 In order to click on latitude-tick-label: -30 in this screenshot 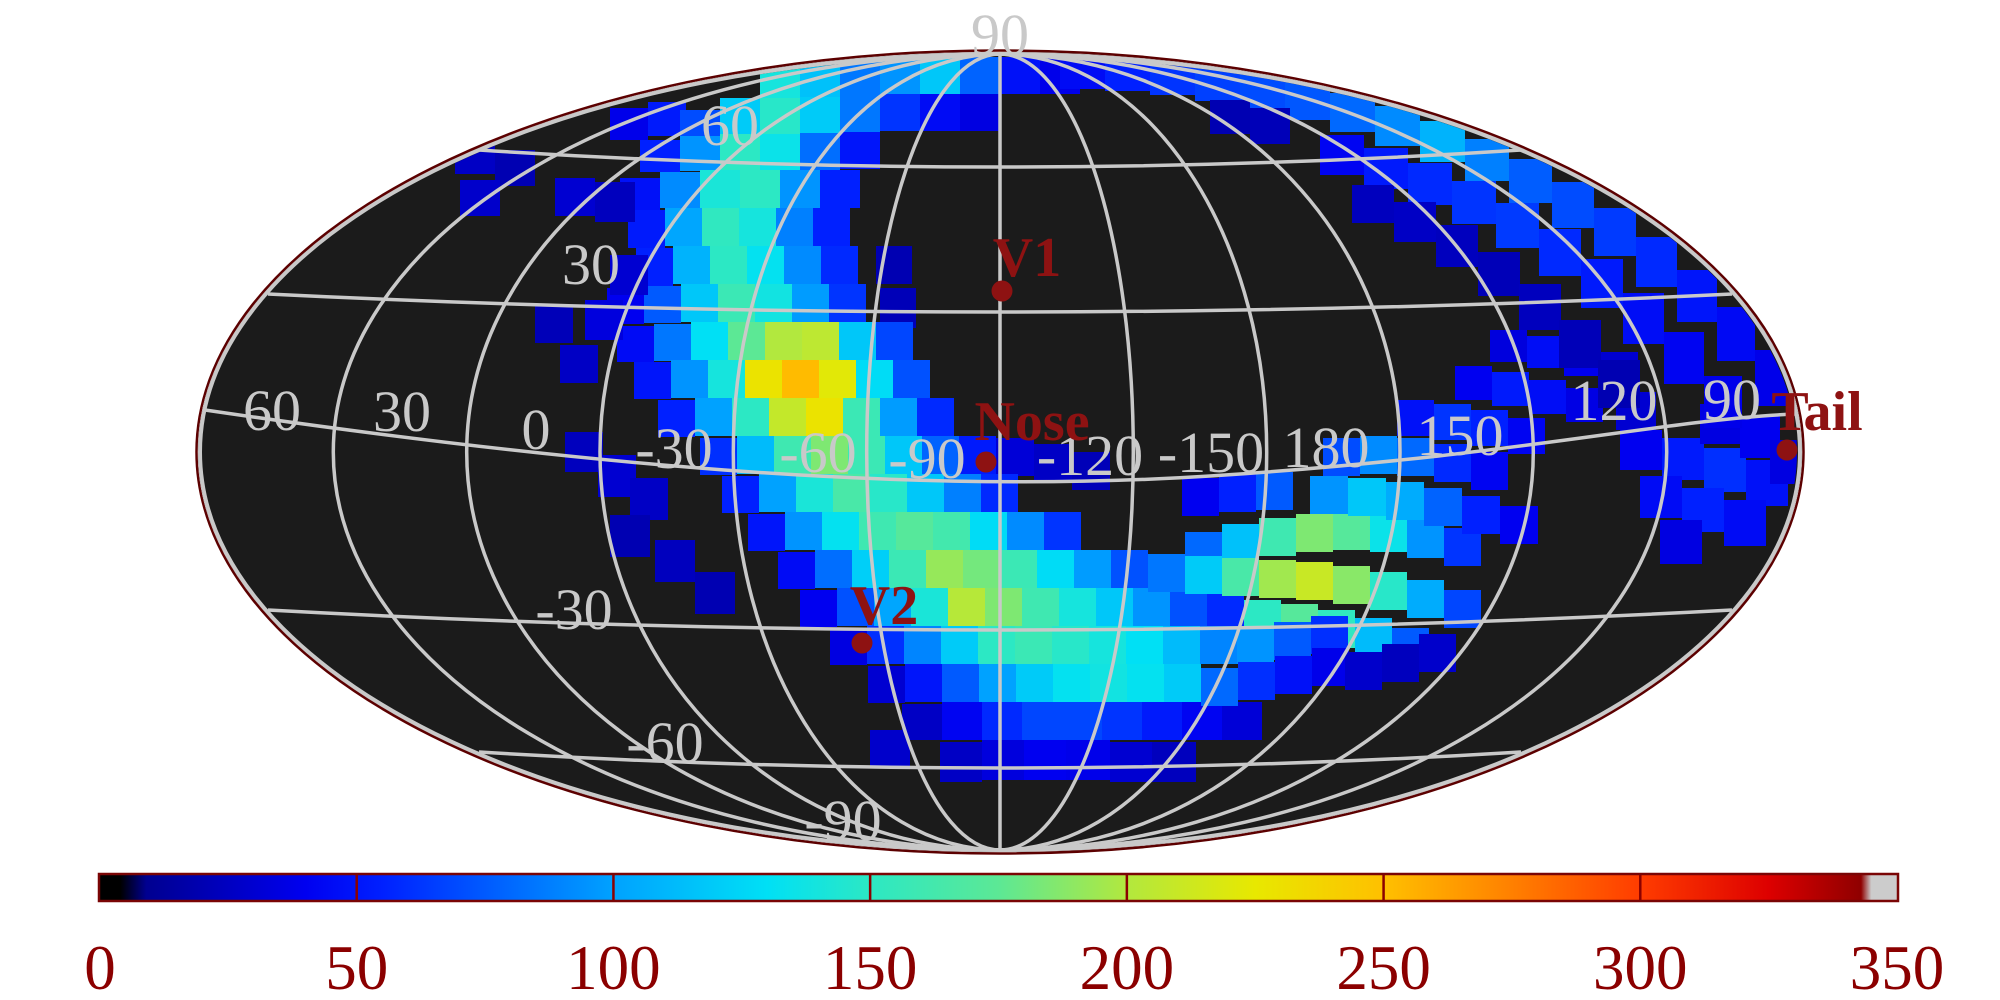, I will do `click(573, 609)`.